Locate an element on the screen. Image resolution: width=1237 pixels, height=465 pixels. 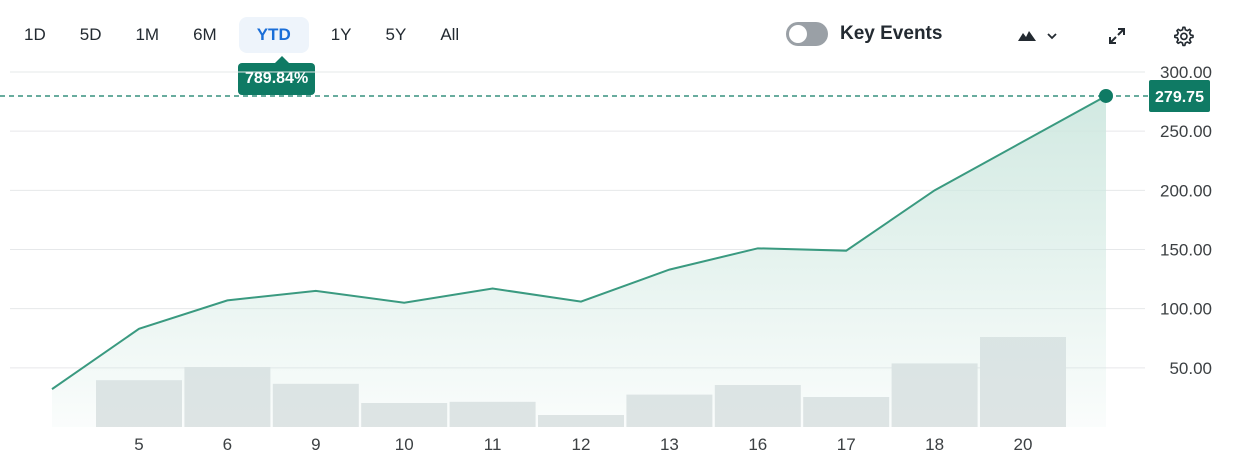
x-tick-label: 16 is located at coordinates (757, 444).